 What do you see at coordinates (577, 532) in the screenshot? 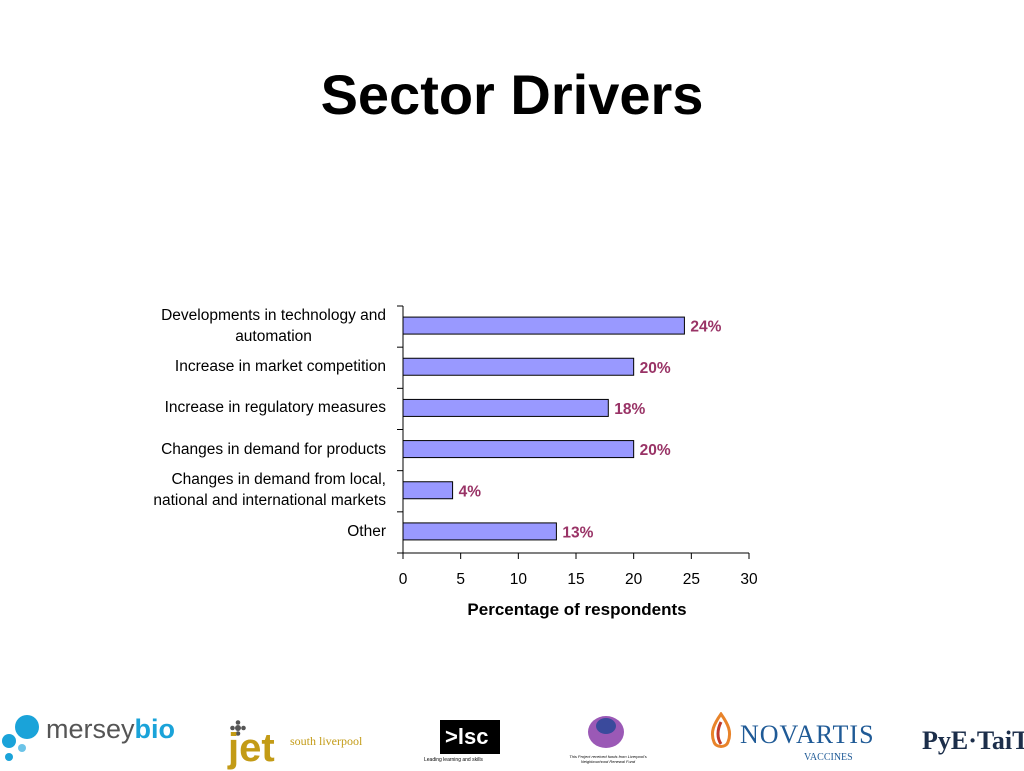
I see `data-label: 13%` at bounding box center [577, 532].